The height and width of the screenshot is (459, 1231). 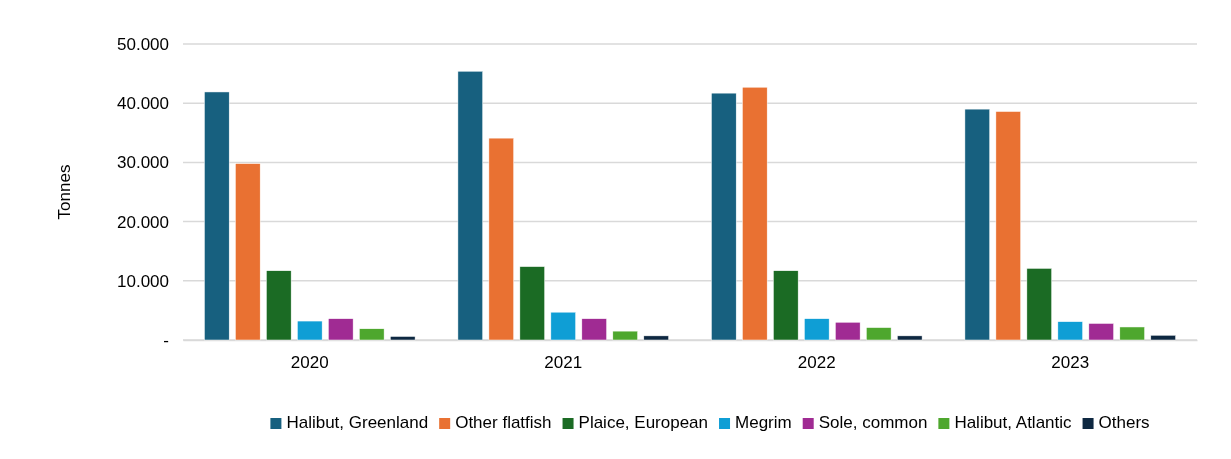 What do you see at coordinates (143, 104) in the screenshot?
I see `y-tick-label: 40.000` at bounding box center [143, 104].